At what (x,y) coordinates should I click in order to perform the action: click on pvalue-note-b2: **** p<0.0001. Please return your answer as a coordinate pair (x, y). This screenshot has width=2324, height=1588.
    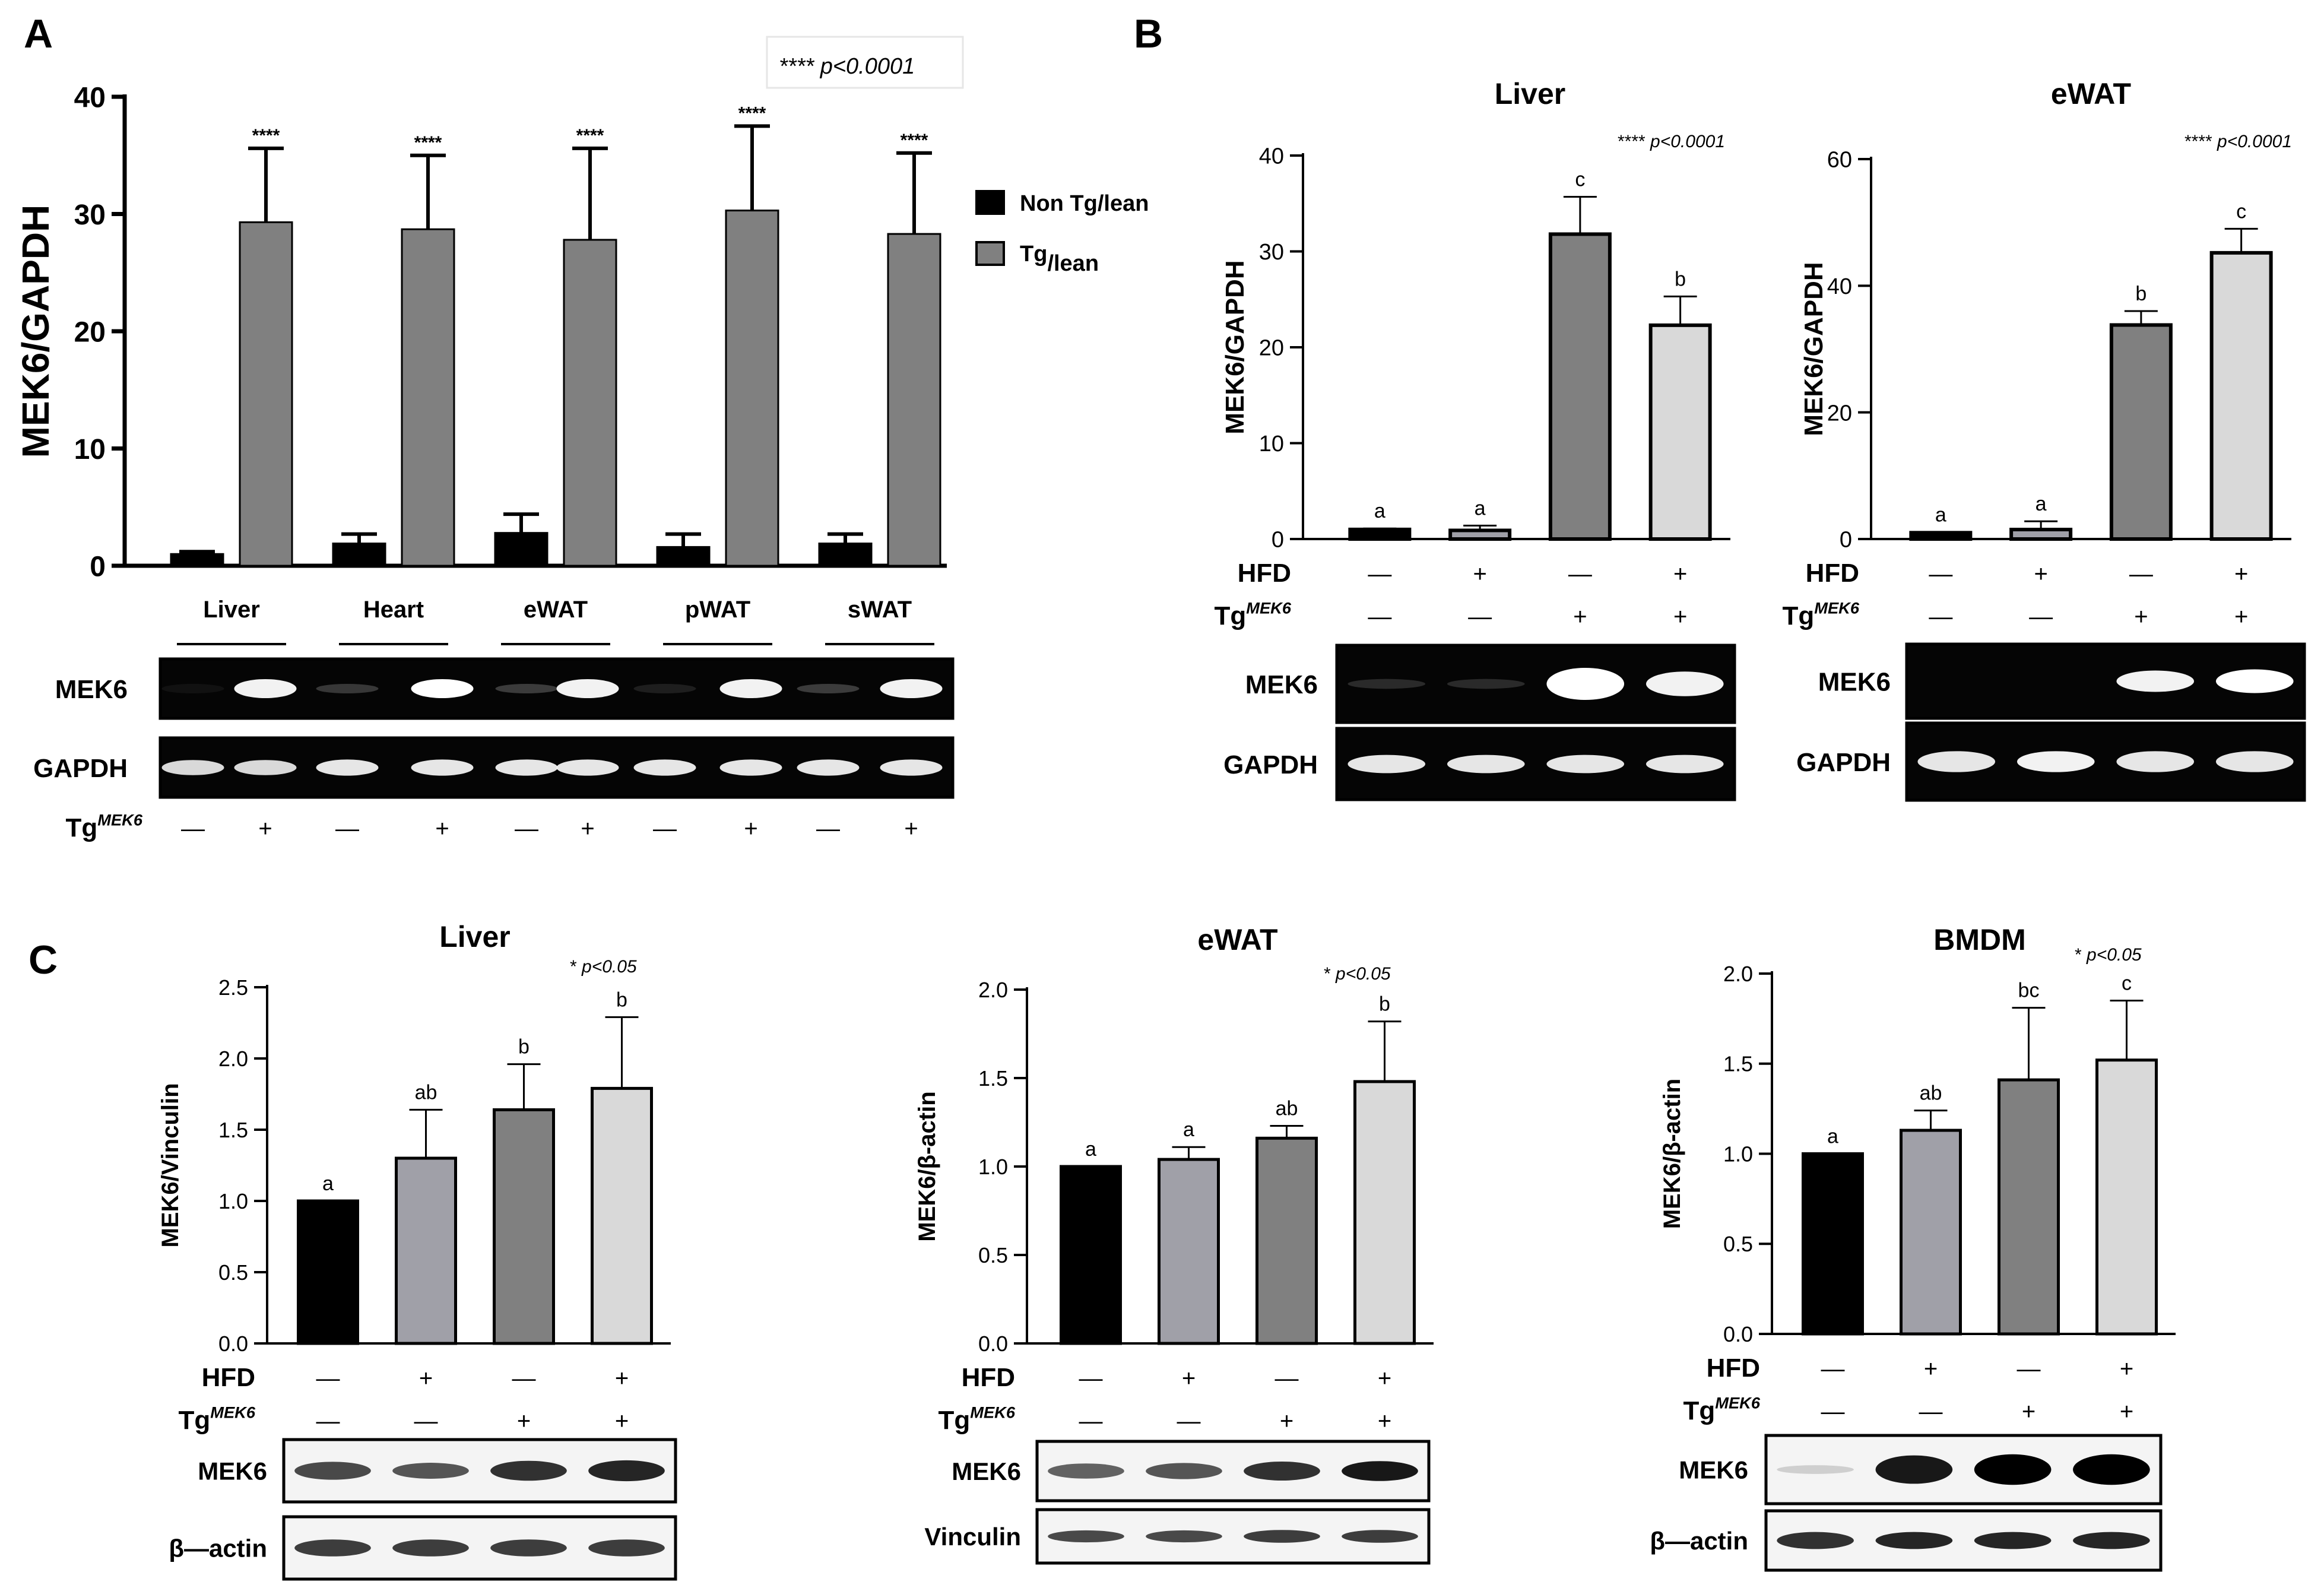
    Looking at the image, I should click on (2238, 141).